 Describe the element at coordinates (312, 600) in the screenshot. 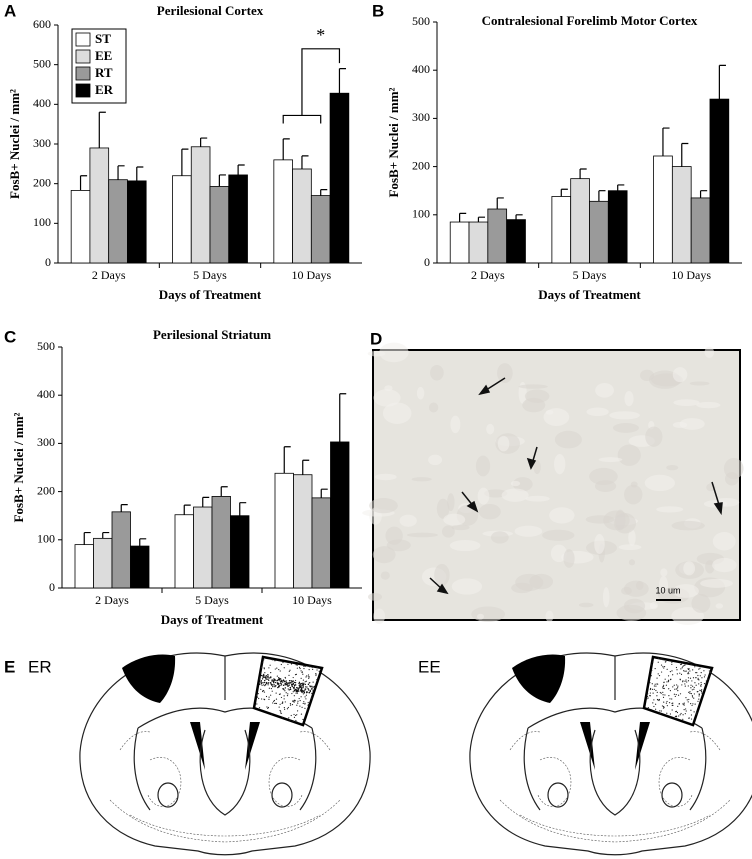

I see `x-tick-label: 10 Days` at that location.